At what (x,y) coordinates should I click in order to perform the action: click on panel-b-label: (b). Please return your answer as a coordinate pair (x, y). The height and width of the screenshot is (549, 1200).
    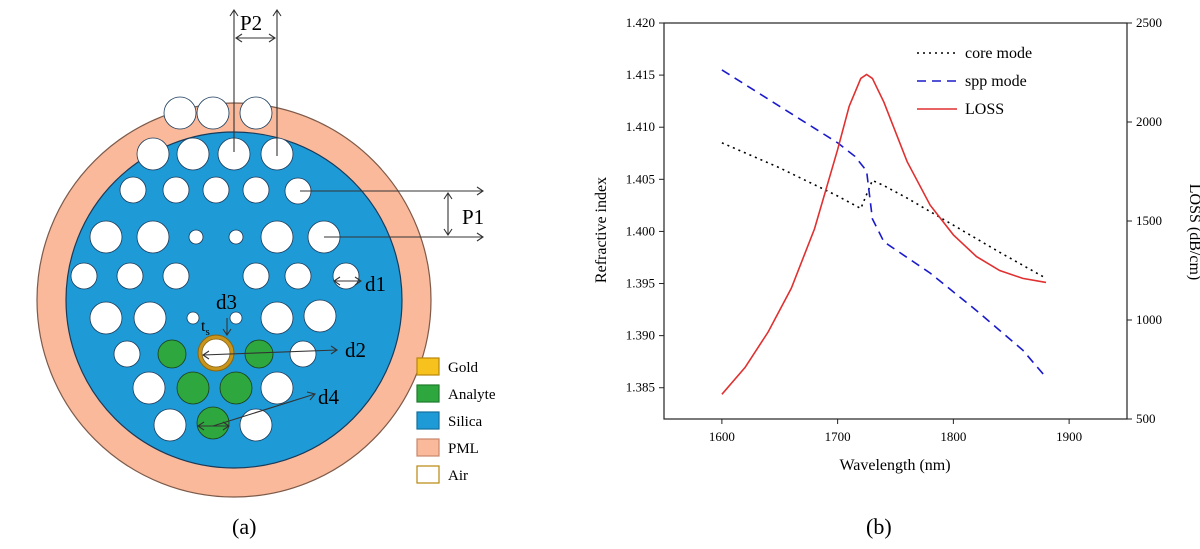
    Looking at the image, I should click on (879, 526).